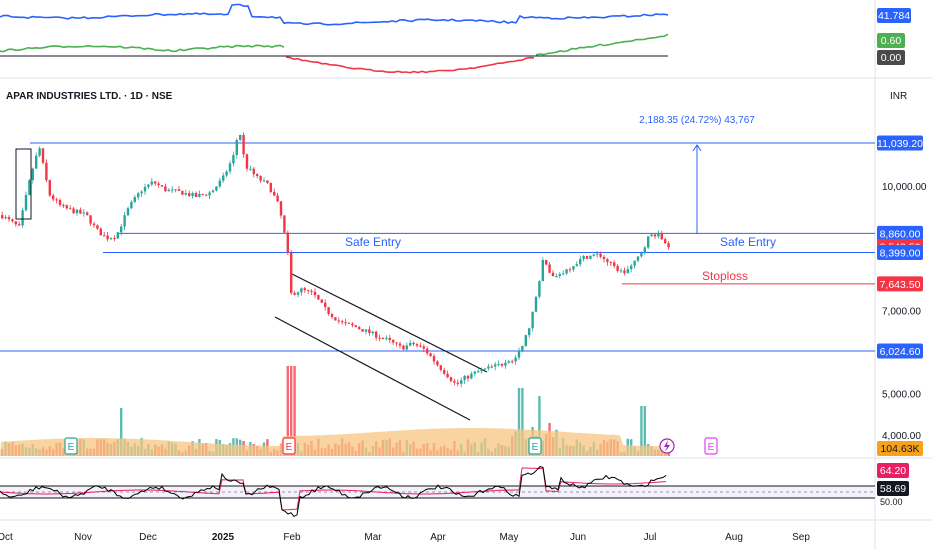 This screenshot has width=932, height=550. I want to click on time-axis: Oct Nov Dec 2025 Feb Mar Apr May Jun Jul Aug Sep, so click(405, 537).